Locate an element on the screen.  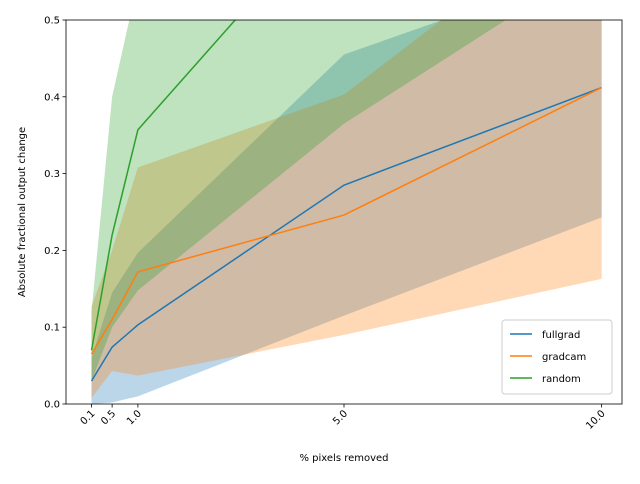
x-tick-label: 1.0 is located at coordinates (134, 417).